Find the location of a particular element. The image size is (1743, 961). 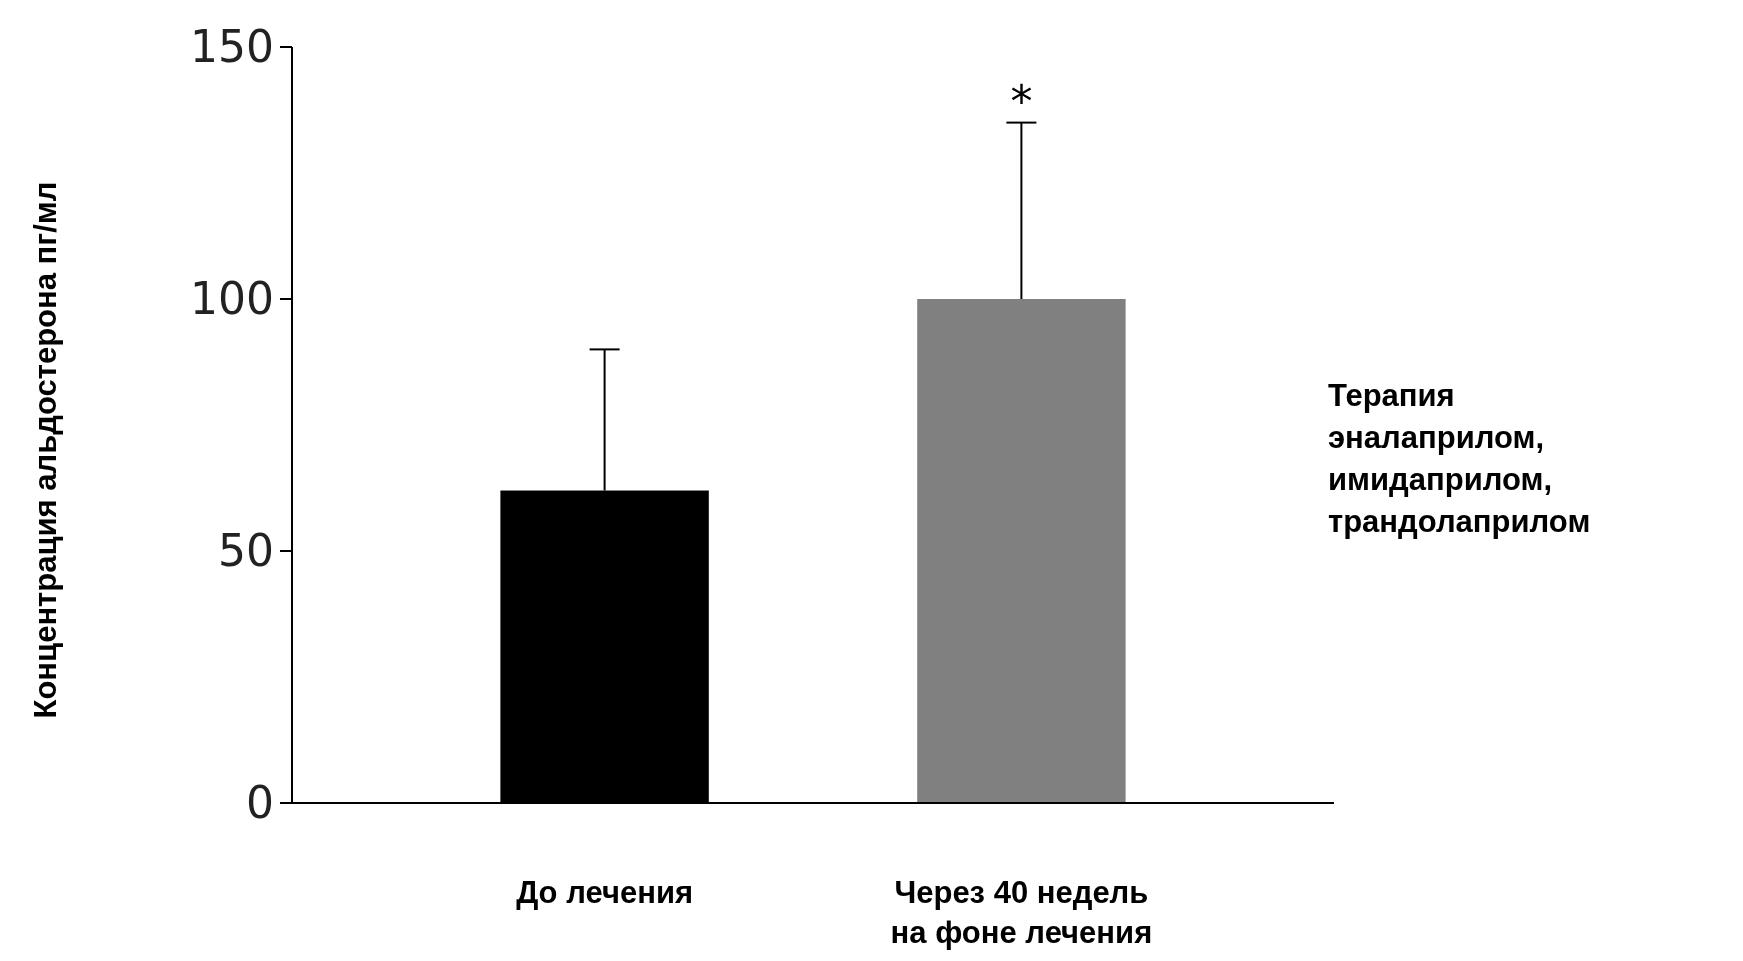

annotation: * is located at coordinates (1021, 101).